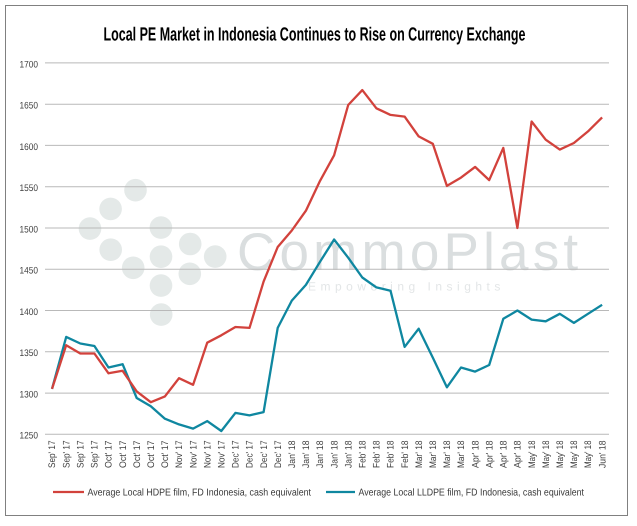 This screenshot has height=526, width=637. Describe the element at coordinates (602, 455) in the screenshot. I see `svg-text: Jun' 18` at that location.